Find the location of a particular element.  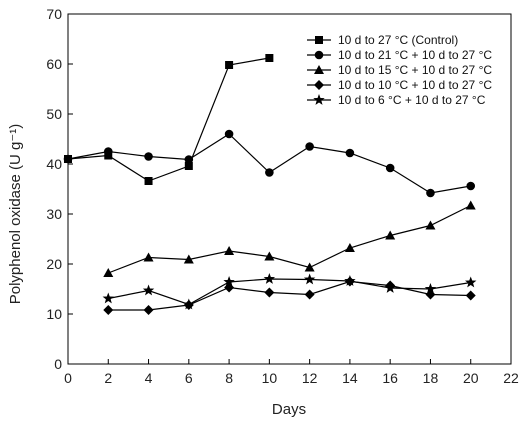

y-tick-label: 40 is located at coordinates (54, 164).